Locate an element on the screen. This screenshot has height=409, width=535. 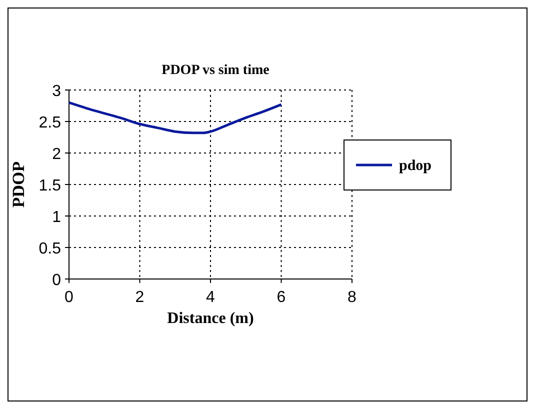
y-tick-label: 1 is located at coordinates (57, 217).